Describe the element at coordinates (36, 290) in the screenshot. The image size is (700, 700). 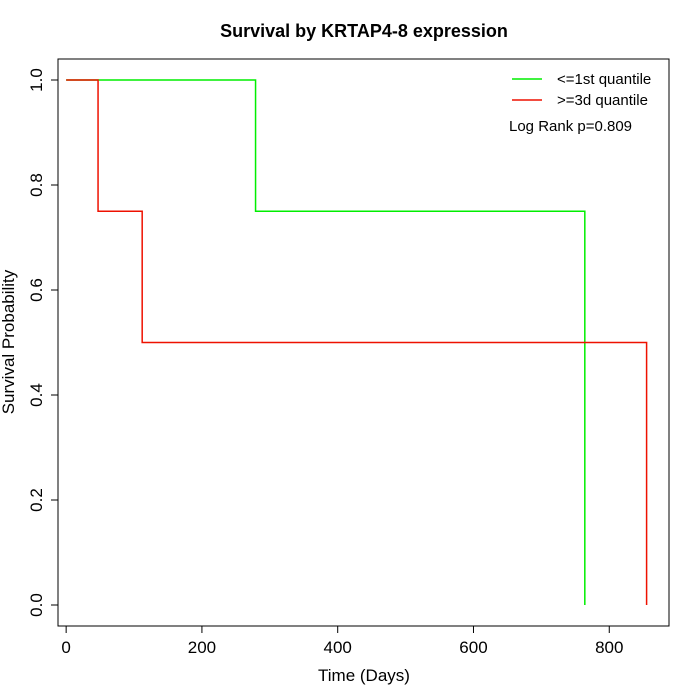
I see `y-tick-label: 0.6` at that location.